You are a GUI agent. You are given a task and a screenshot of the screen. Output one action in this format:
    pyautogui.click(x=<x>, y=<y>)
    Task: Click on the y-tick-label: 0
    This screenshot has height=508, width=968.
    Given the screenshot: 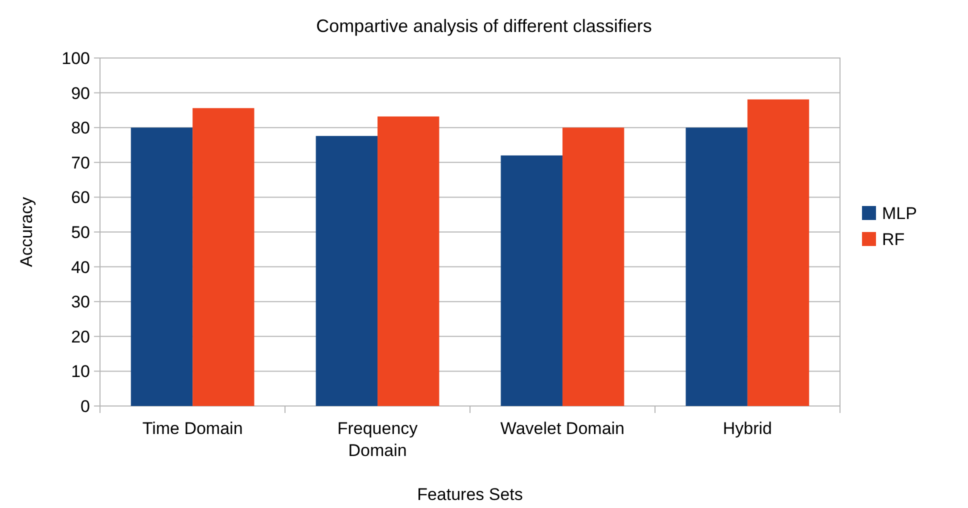 What is the action you would take?
    pyautogui.click(x=85, y=406)
    